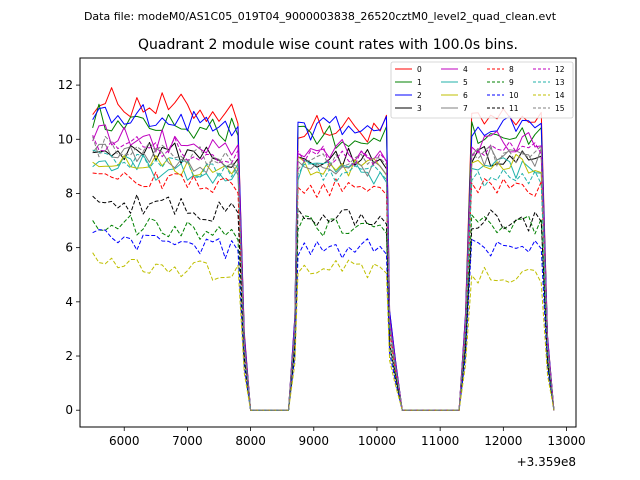  I want to click on legend-label-2: 2, so click(419, 95).